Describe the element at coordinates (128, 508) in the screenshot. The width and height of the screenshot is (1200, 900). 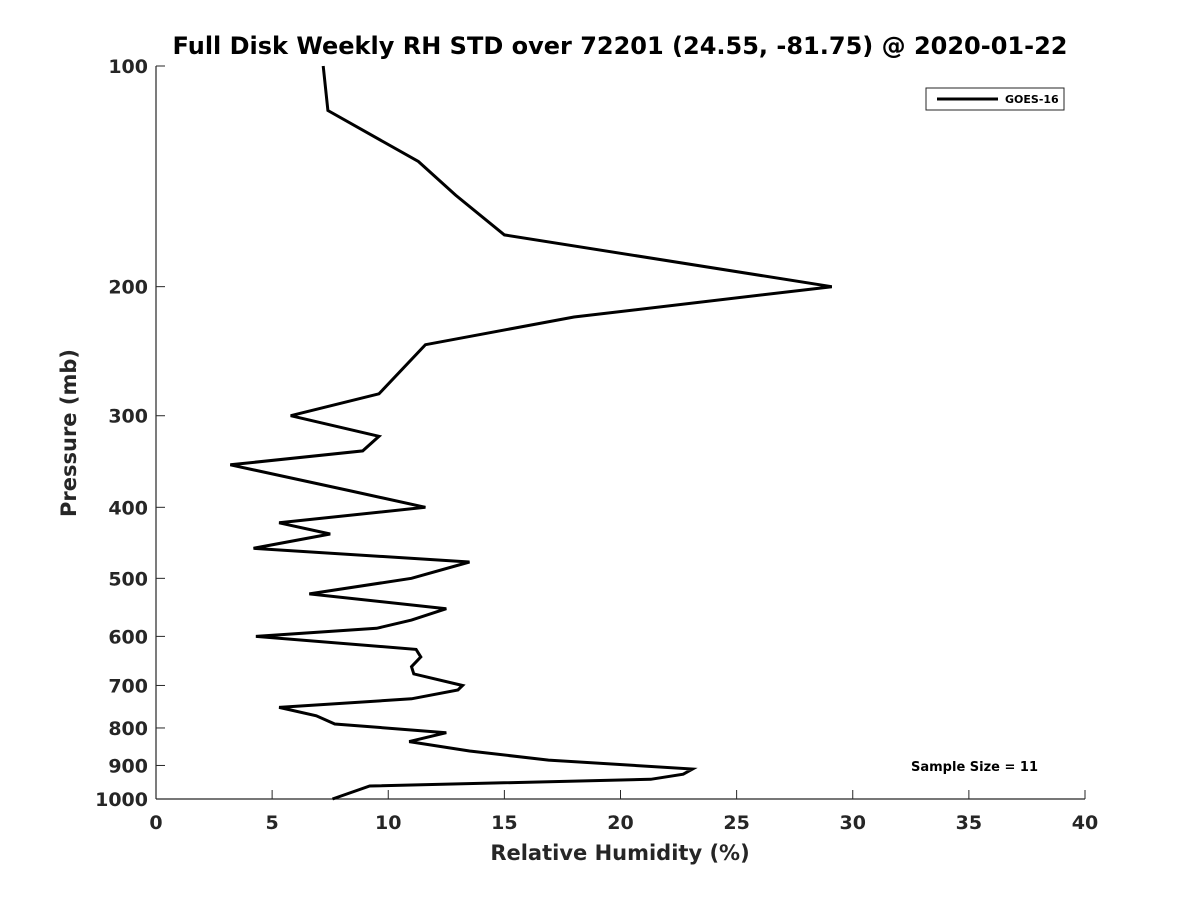
I see `y-tick-label: 400` at that location.